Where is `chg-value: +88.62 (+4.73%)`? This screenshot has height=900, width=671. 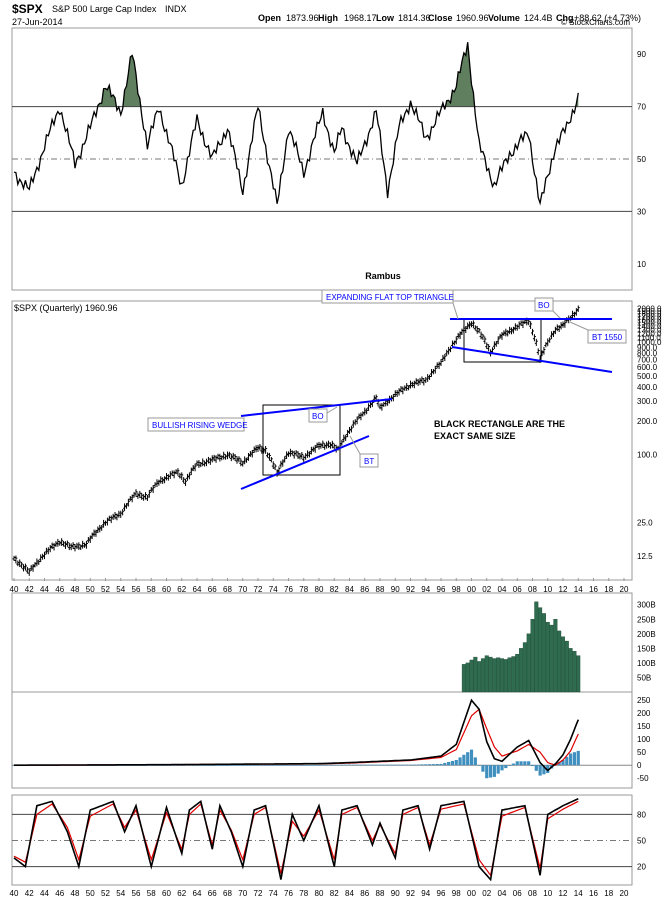
chg-value: +88.62 (+4.73%) is located at coordinates (607, 18).